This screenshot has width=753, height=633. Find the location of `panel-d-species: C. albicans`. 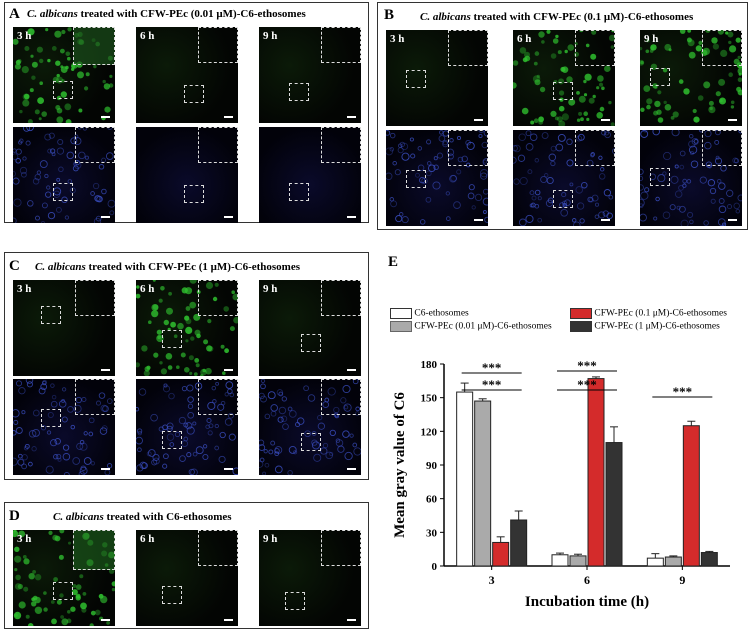

panel-d-species: C. albicans is located at coordinates (78, 517).